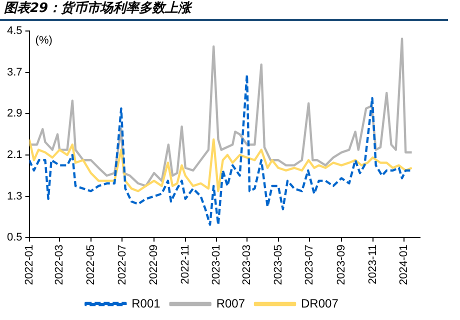 This screenshot has height=320, width=460. What do you see at coordinates (404, 265) in the screenshot?
I see `x-tick-label: 2024-01` at bounding box center [404, 265].